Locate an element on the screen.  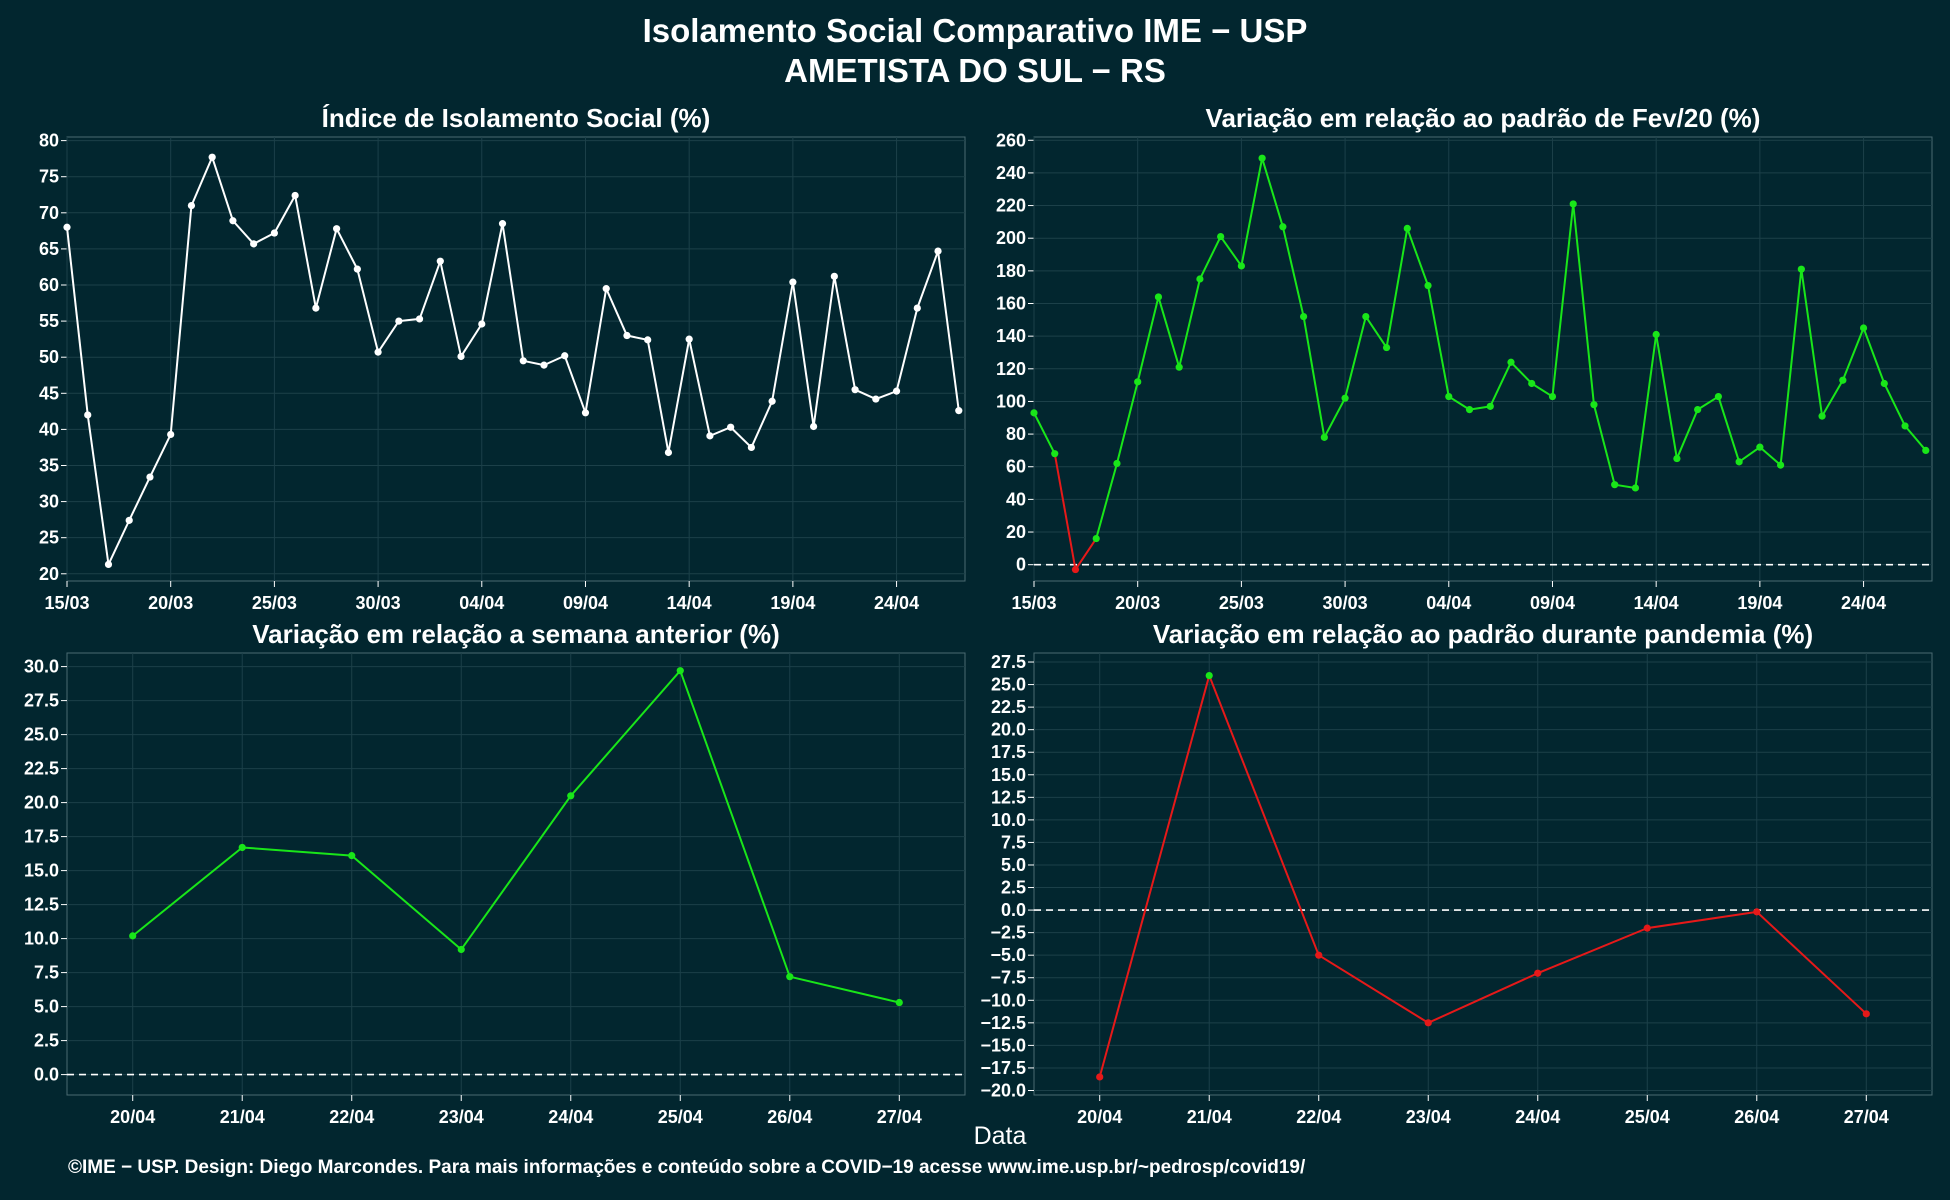
y-tick-label: 30 is located at coordinates (49, 502).